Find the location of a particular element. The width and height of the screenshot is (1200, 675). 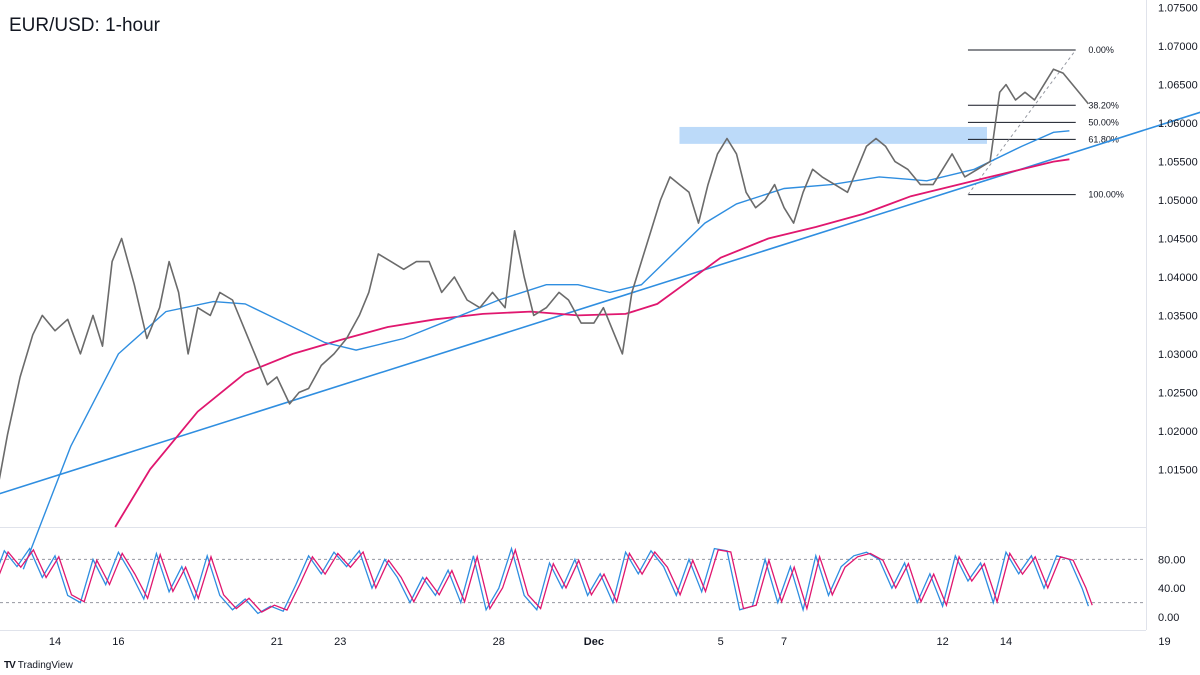

stoch-tick-label: 40.00 is located at coordinates (1172, 589).